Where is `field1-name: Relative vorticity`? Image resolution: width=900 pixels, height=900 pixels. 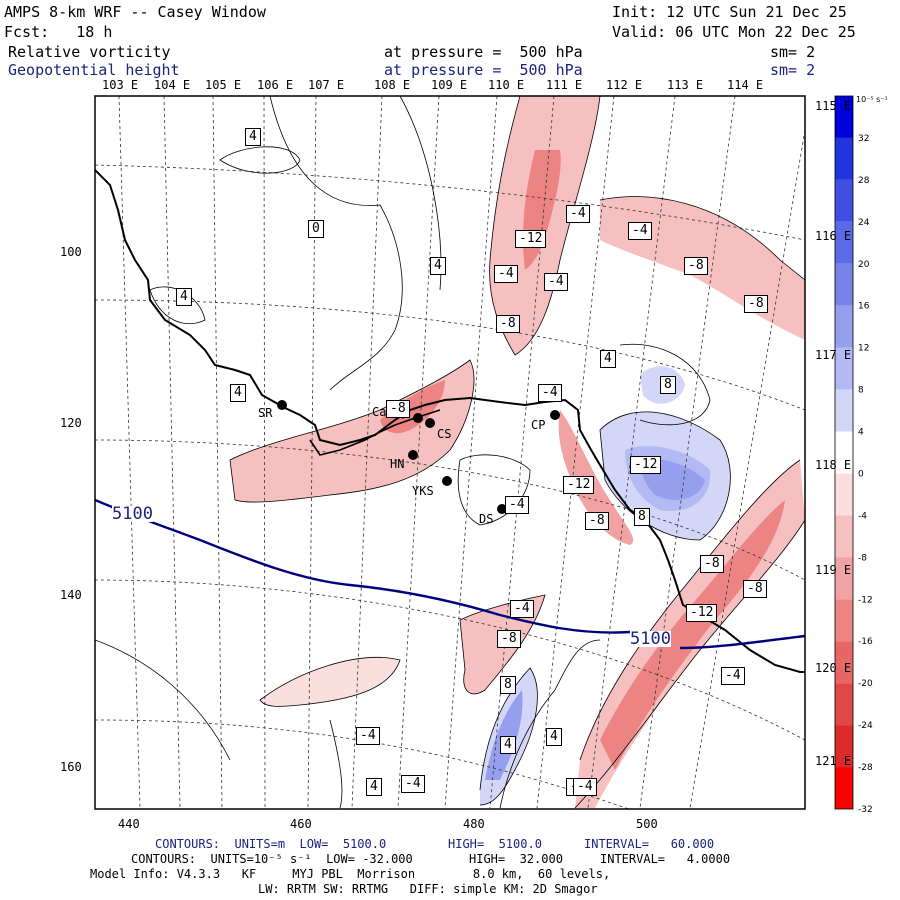
field1-name: Relative vorticity is located at coordinates (89, 52).